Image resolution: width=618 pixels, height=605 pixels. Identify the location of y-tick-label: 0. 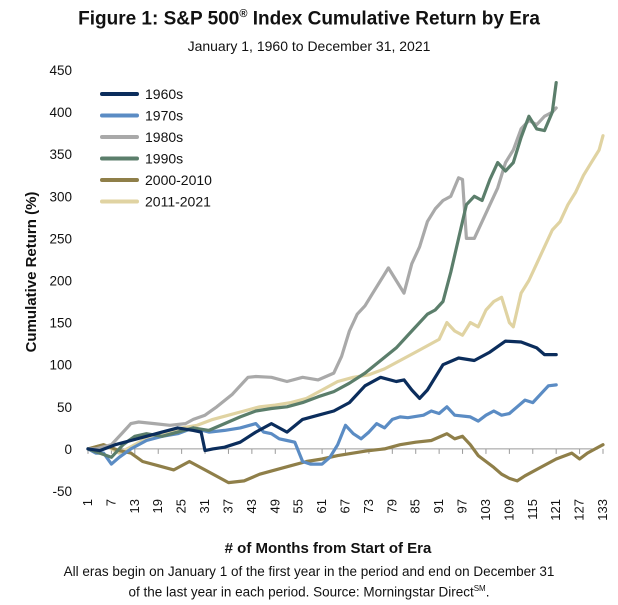
(68, 449).